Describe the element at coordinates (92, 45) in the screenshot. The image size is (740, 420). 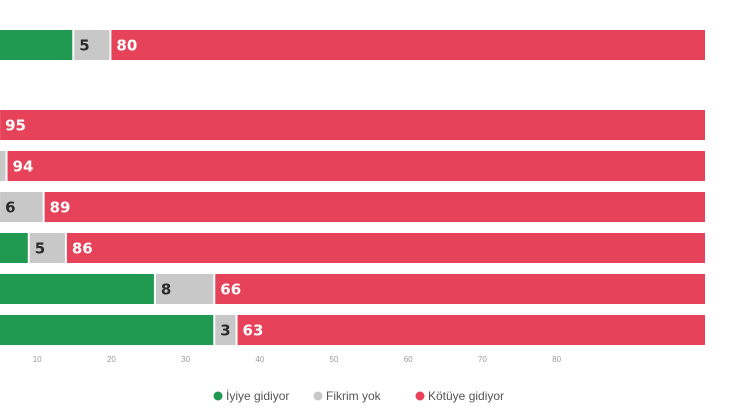
I see `bar-segment-row1-series2` at that location.